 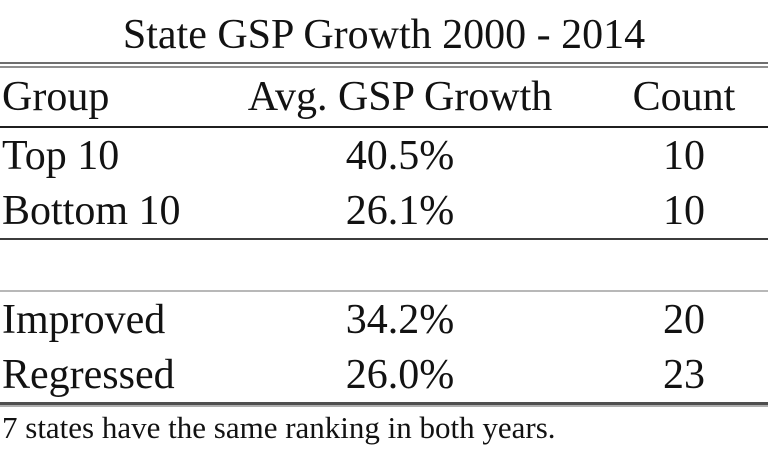 What do you see at coordinates (61, 155) in the screenshot?
I see `cell-group: Top 10` at bounding box center [61, 155].